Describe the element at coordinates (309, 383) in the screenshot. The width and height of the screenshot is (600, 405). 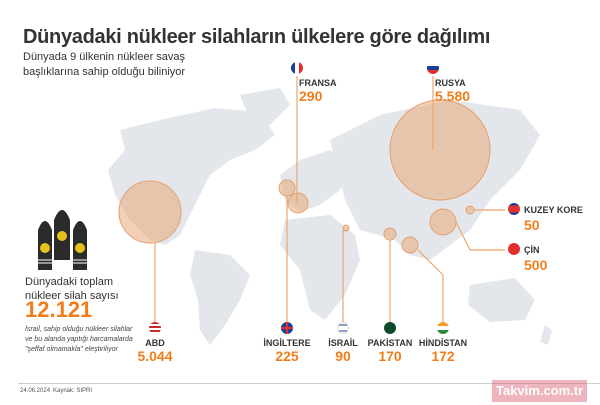
I see `footer-divider` at that location.